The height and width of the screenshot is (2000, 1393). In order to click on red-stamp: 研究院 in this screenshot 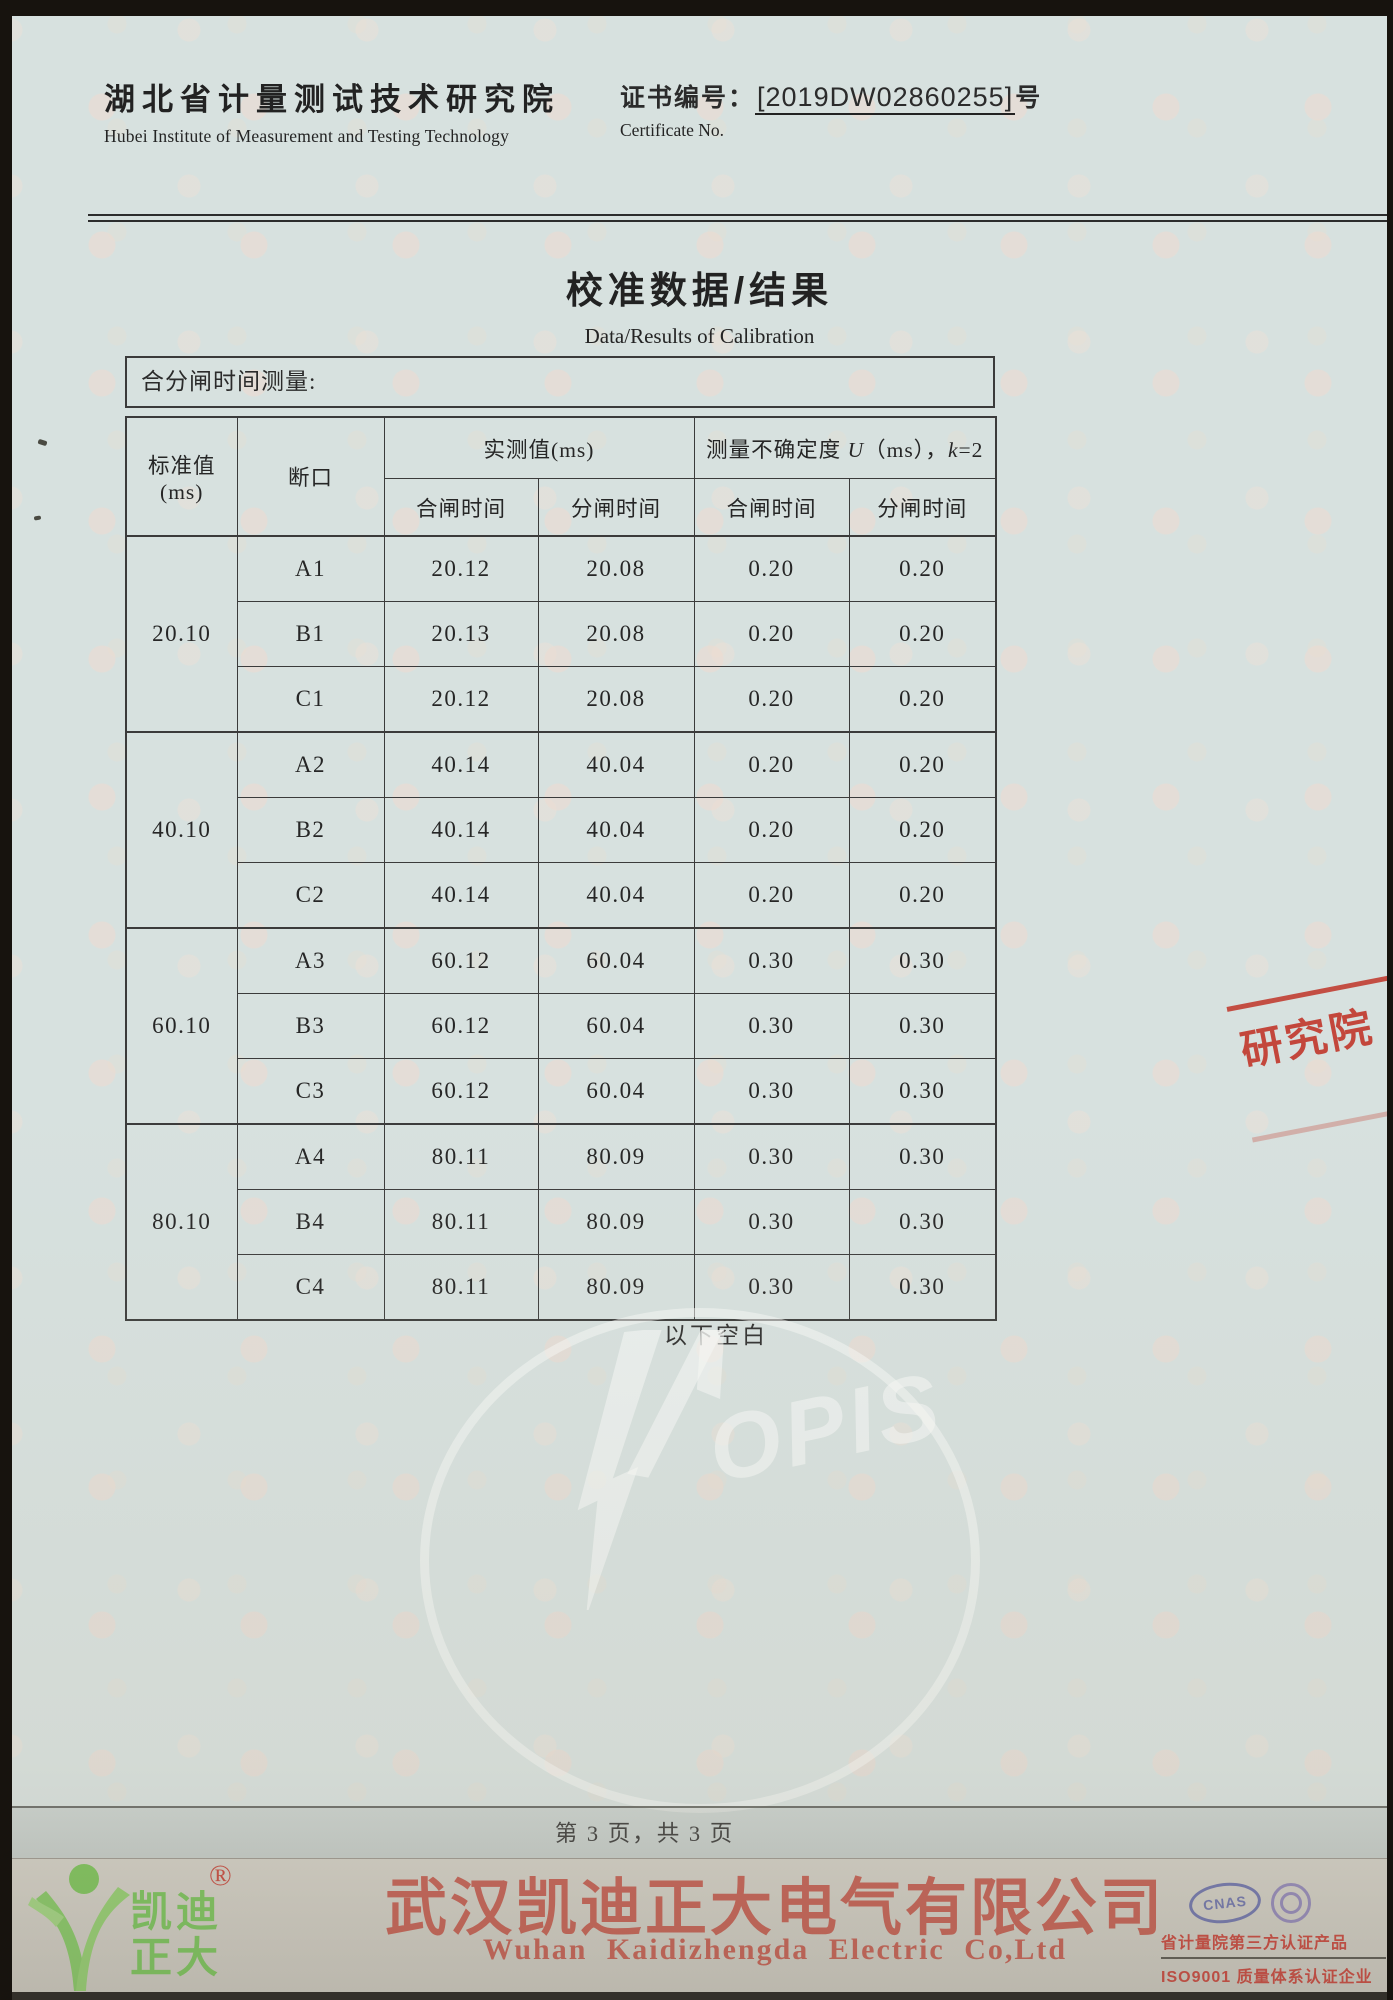, I will do `click(1306, 1057)`.